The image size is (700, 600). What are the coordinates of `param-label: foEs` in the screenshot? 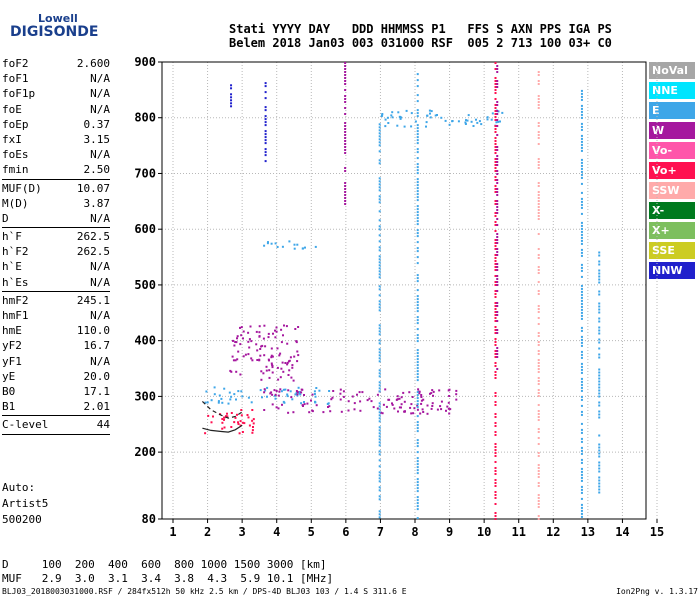 It's located at (15, 155).